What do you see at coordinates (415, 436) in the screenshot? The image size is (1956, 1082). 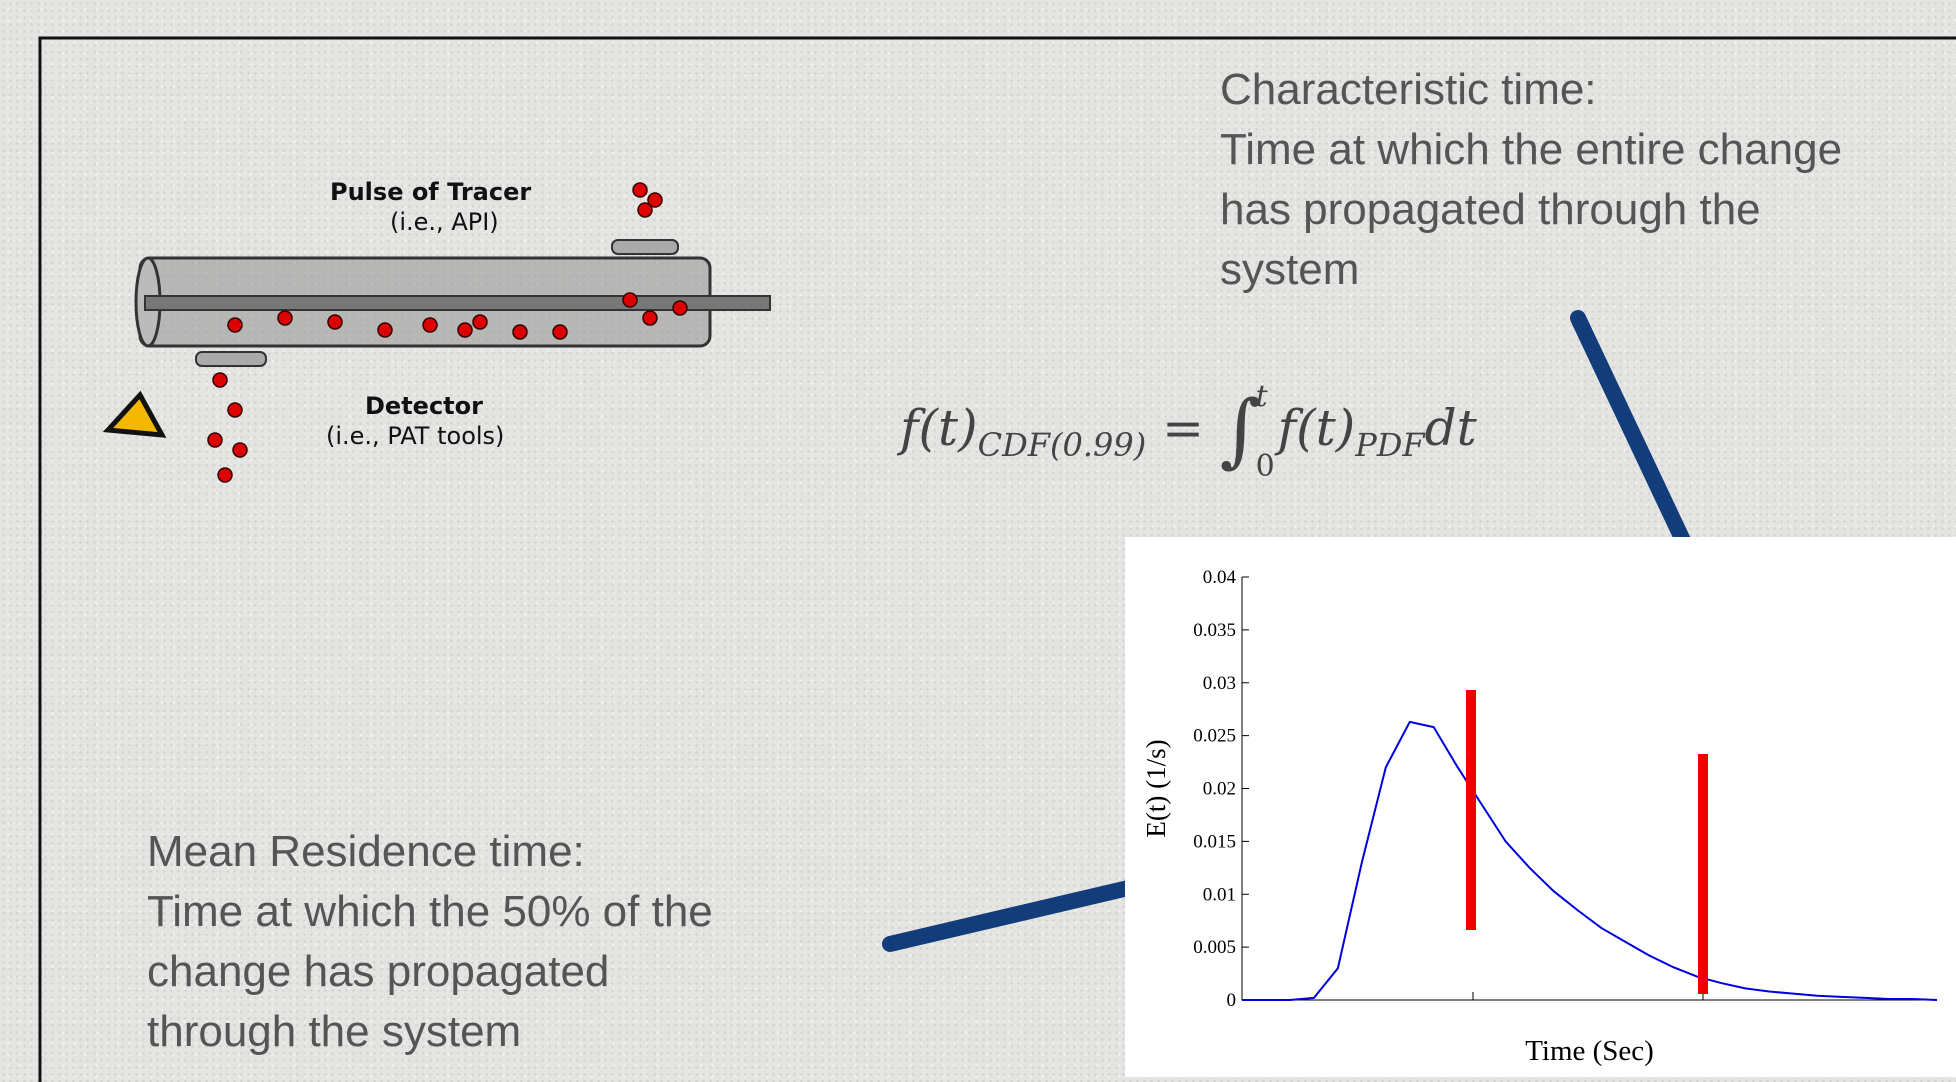 I see `detector-note: (i.e., PAT tools)` at bounding box center [415, 436].